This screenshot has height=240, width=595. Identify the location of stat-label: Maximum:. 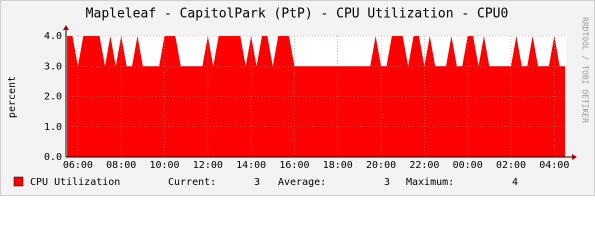
(430, 182).